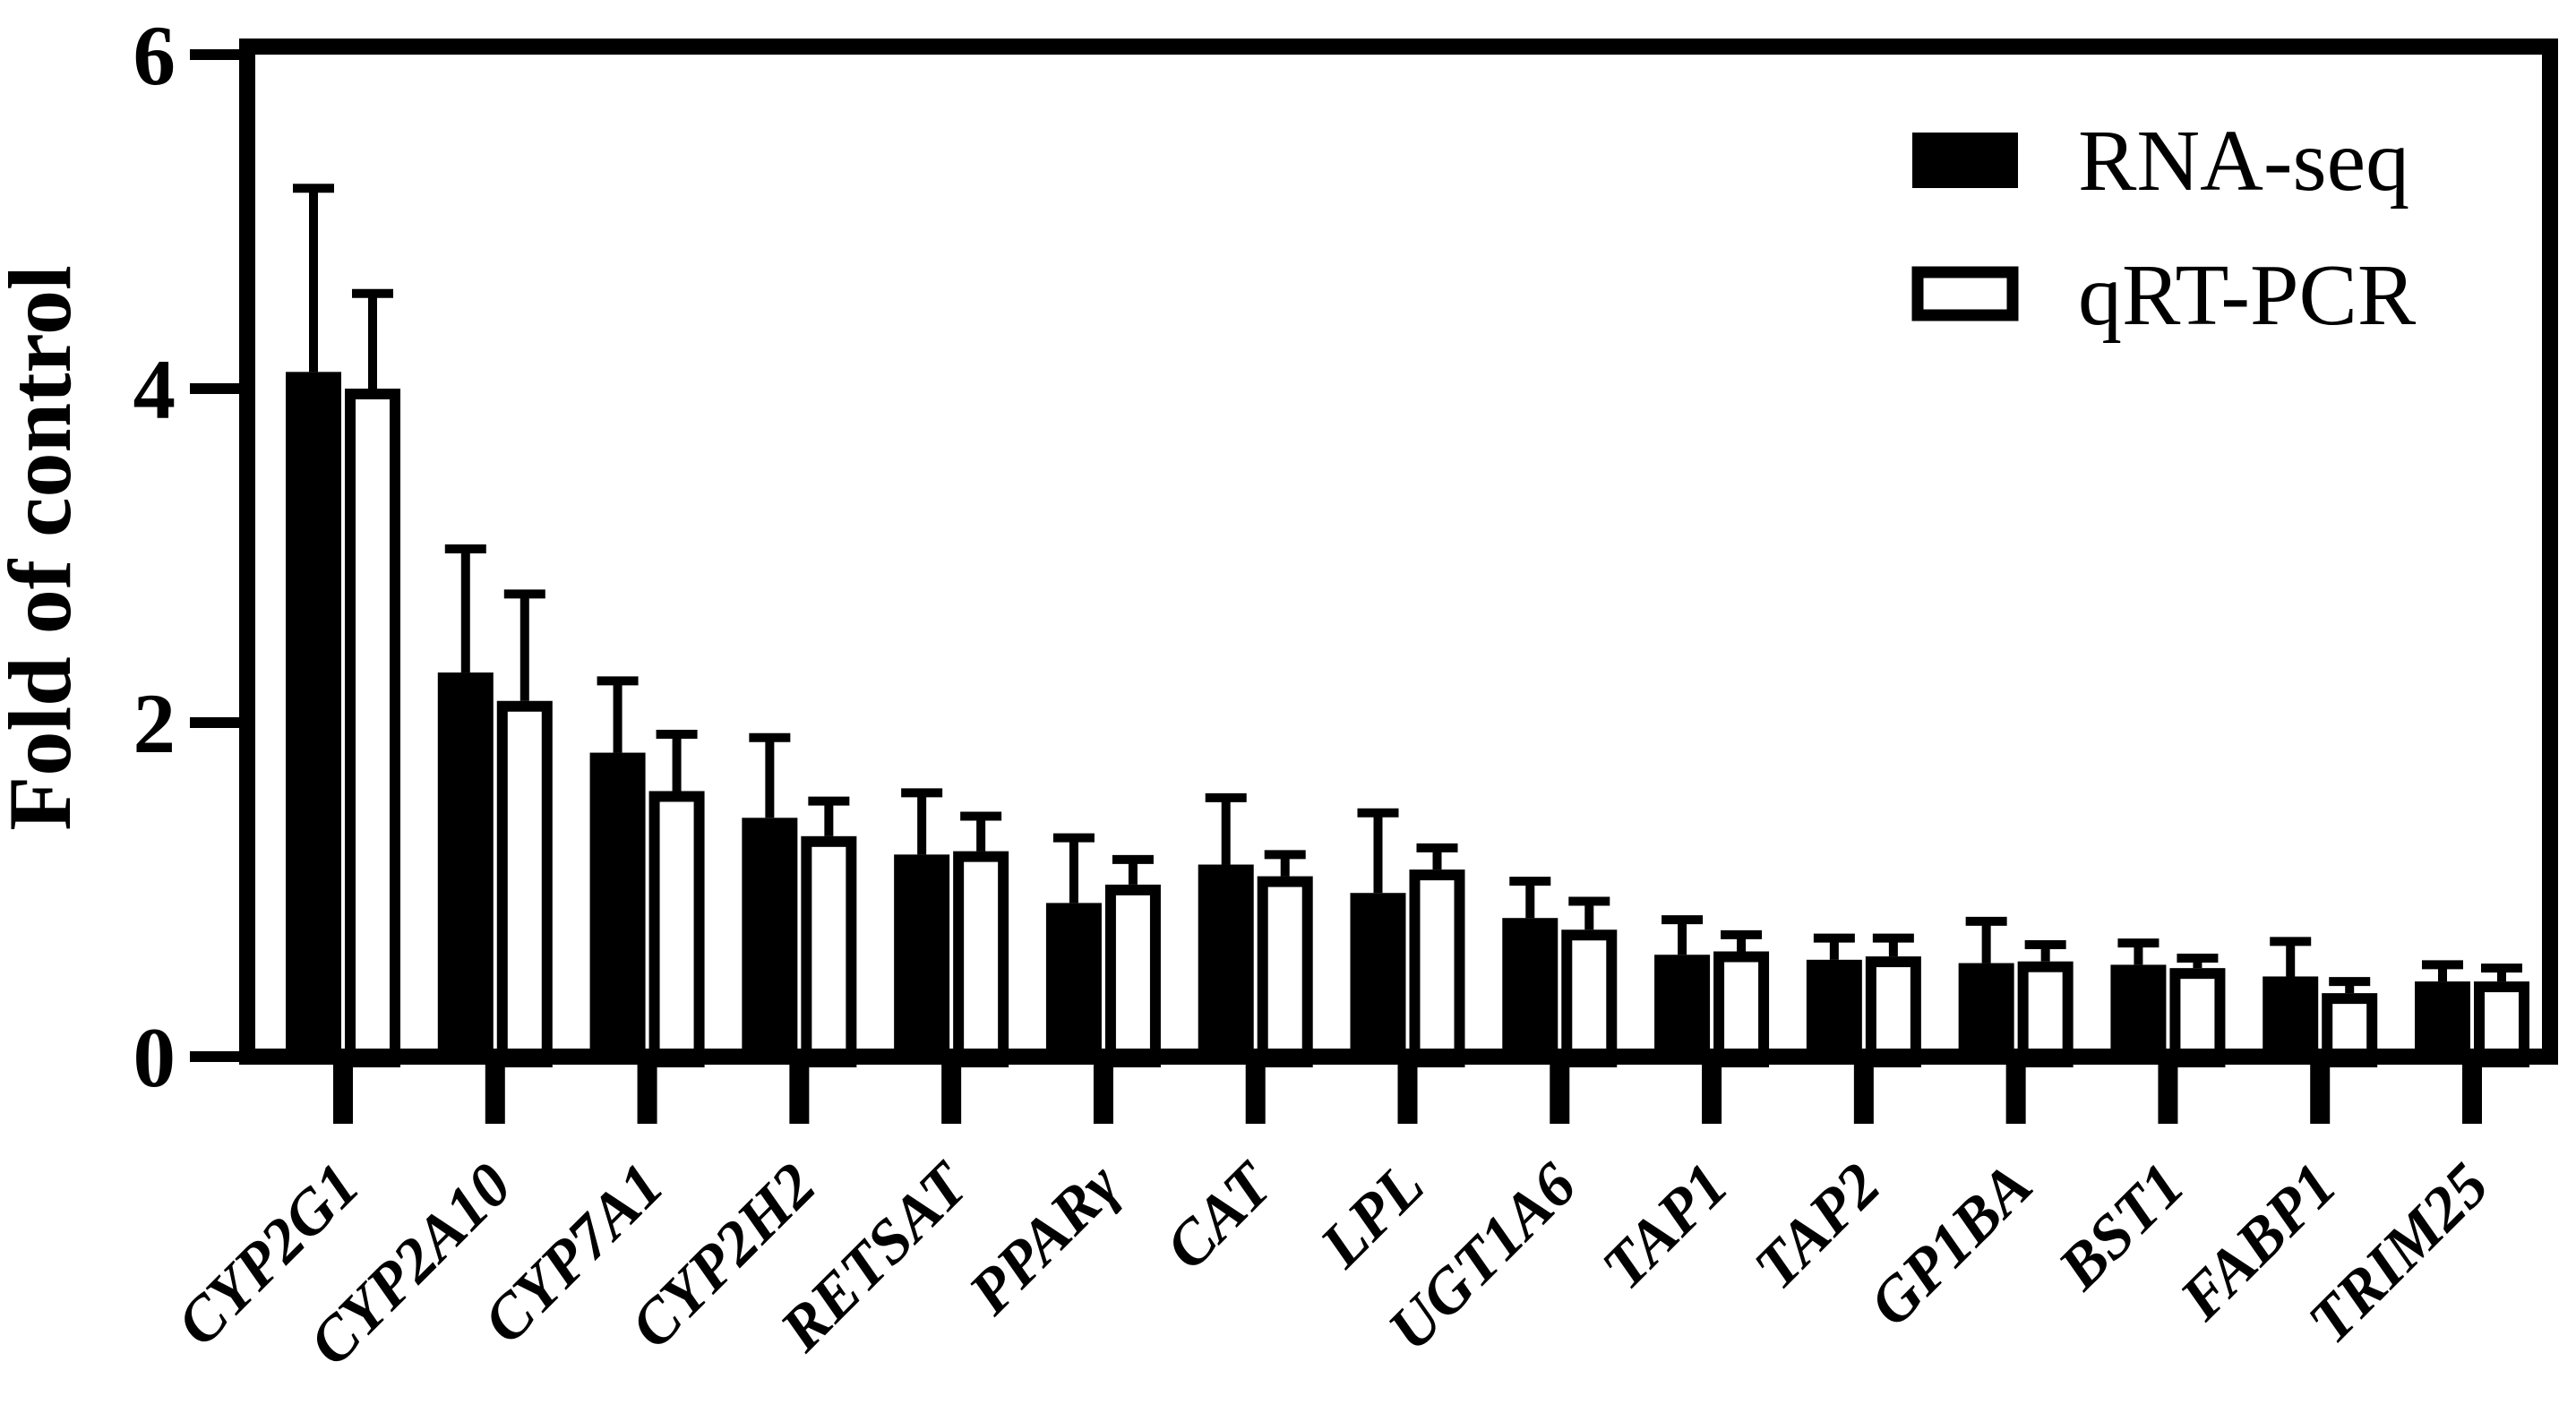 Image resolution: width=2576 pixels, height=1413 pixels. I want to click on bar-rna-seq-CYP7A1, so click(617, 905).